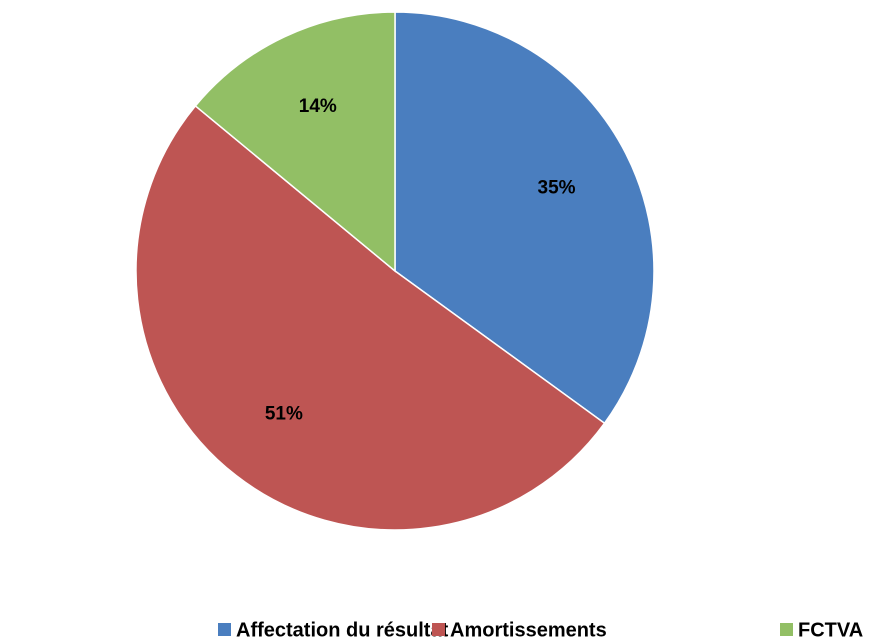  I want to click on legend-label: Affectation du résultat, so click(342, 630).